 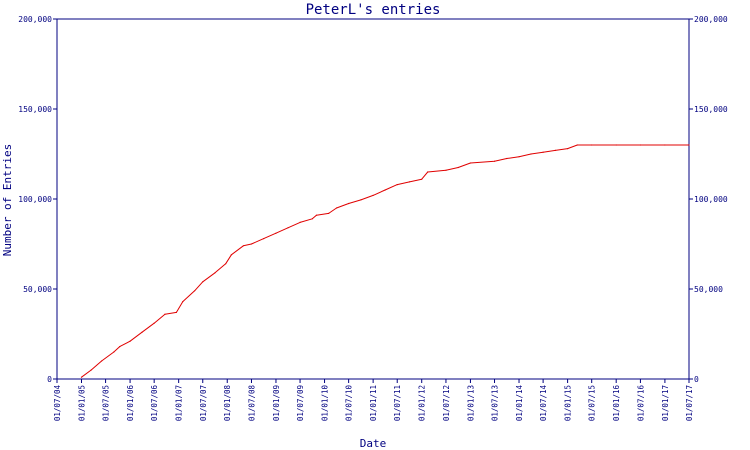 I want to click on x-tick-label: 01/07/08, so click(x=251, y=403).